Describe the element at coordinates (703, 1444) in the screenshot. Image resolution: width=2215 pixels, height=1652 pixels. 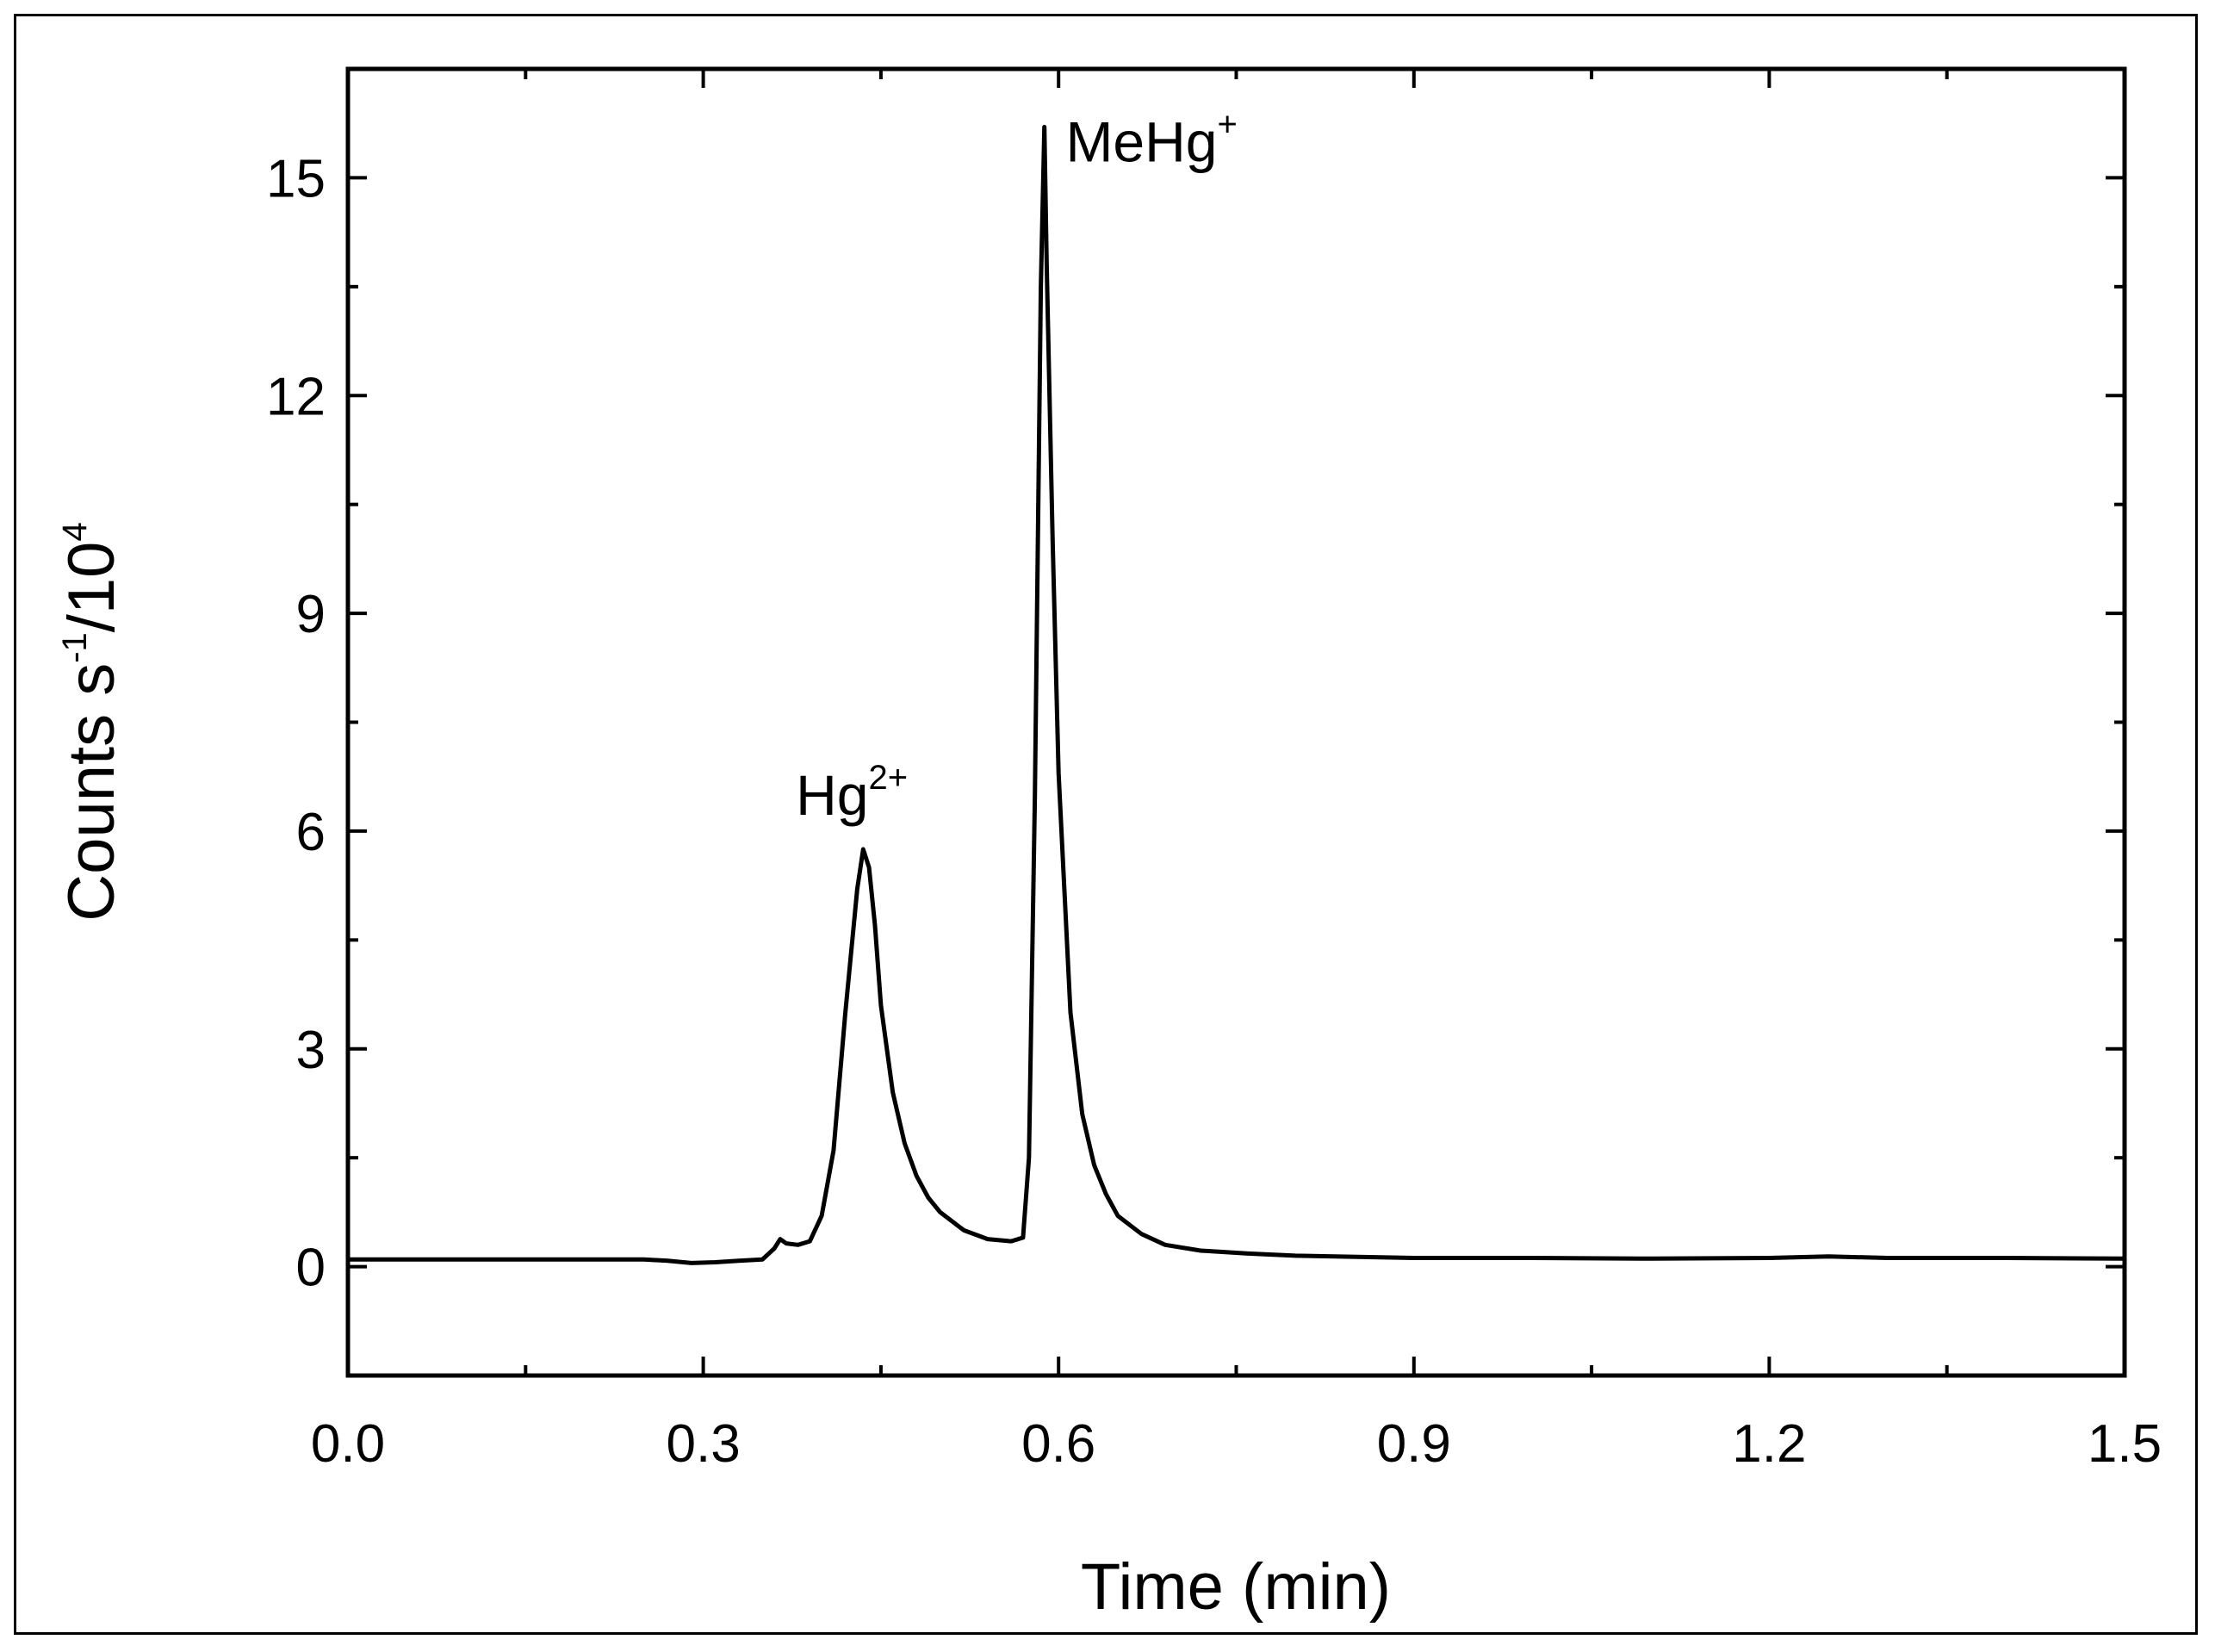
I see `x-tick-label: 0.3` at that location.